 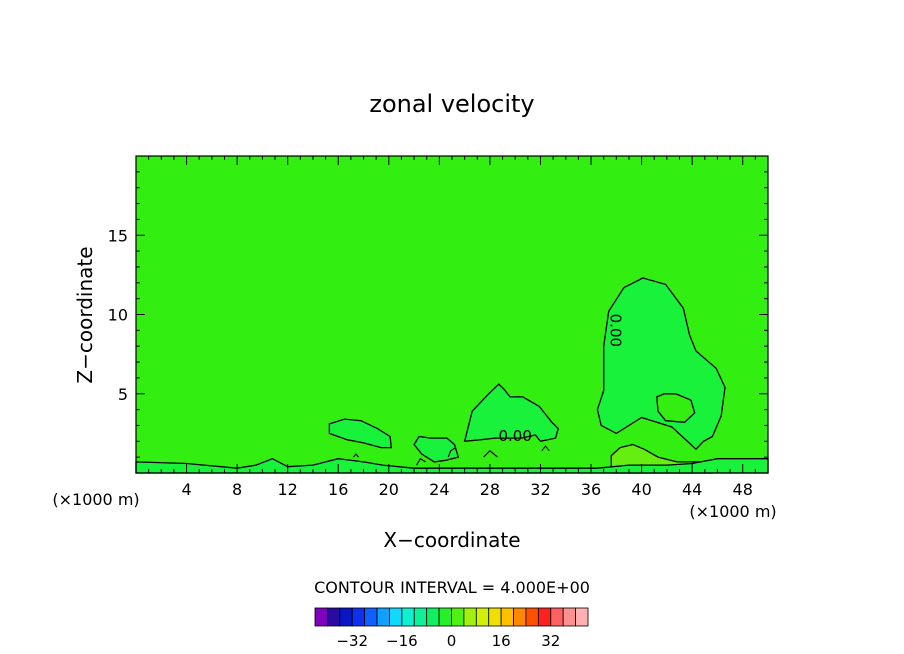 I want to click on contour-label-1: 0.00, so click(x=514, y=436).